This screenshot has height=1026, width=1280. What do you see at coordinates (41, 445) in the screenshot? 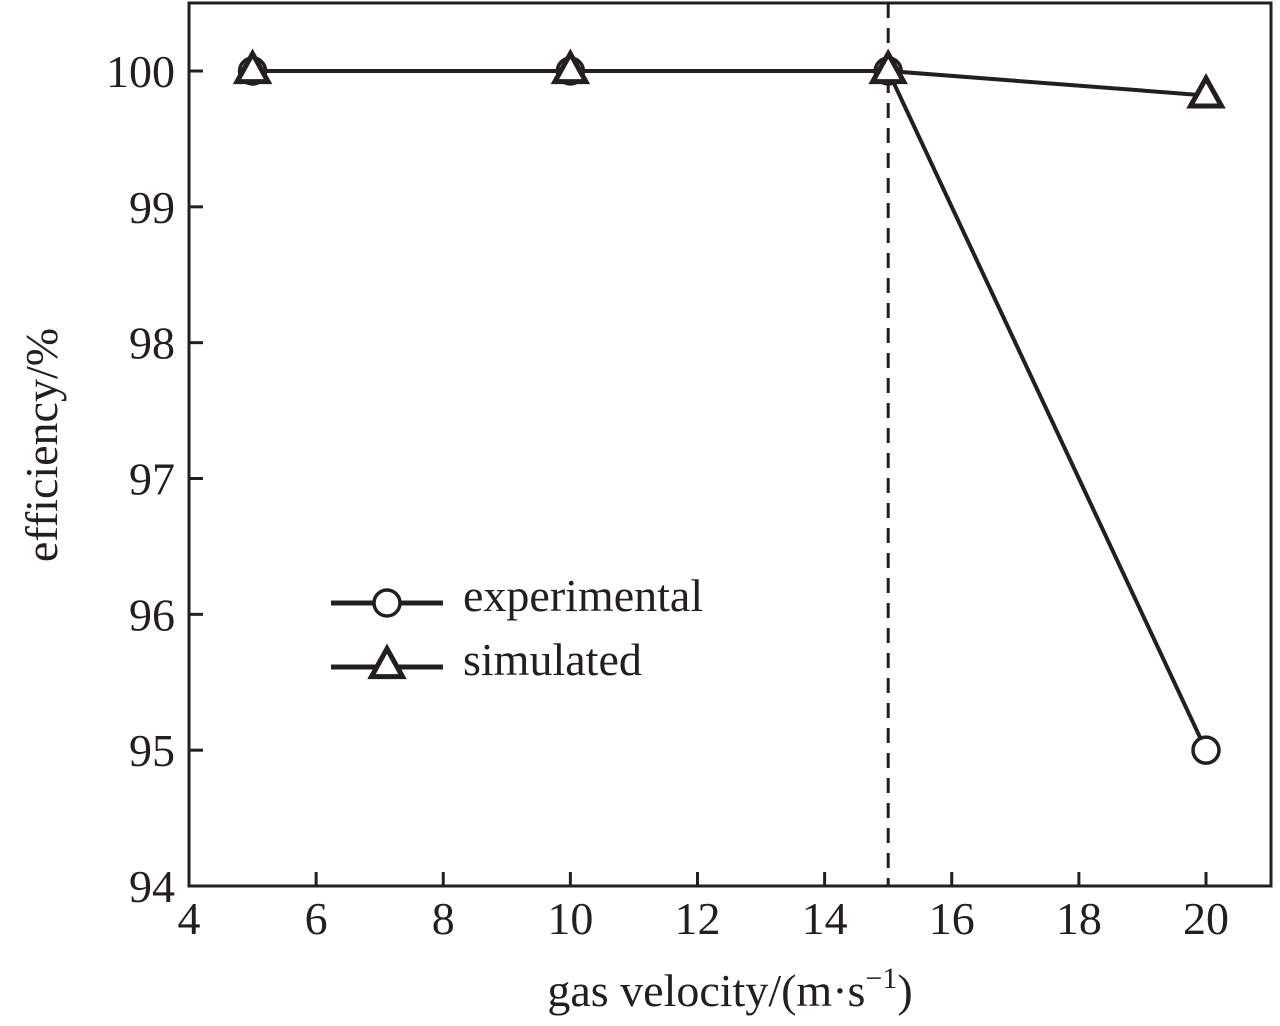
I see `y-axis-title: efficiency/%` at bounding box center [41, 445].